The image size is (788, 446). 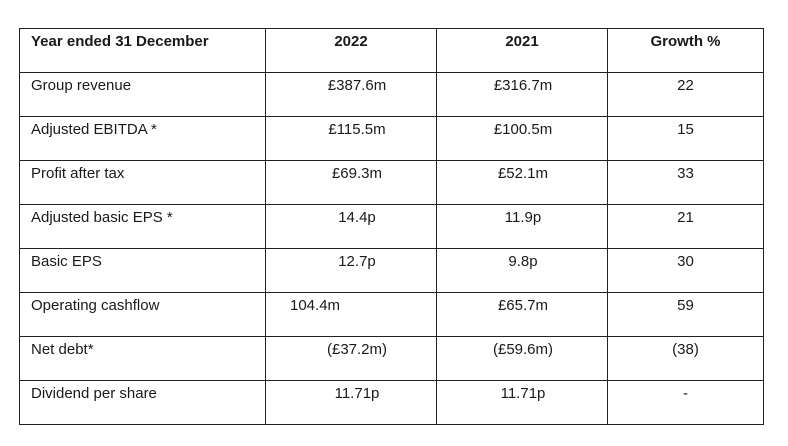 I want to click on value-growth: 59, so click(x=685, y=314).